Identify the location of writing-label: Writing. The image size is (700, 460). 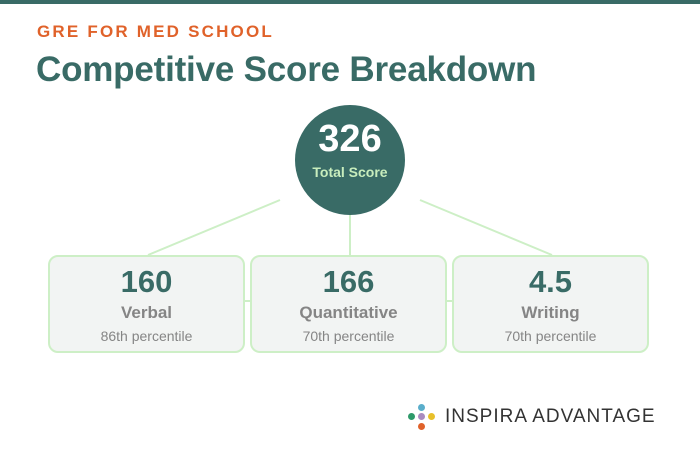
(550, 312).